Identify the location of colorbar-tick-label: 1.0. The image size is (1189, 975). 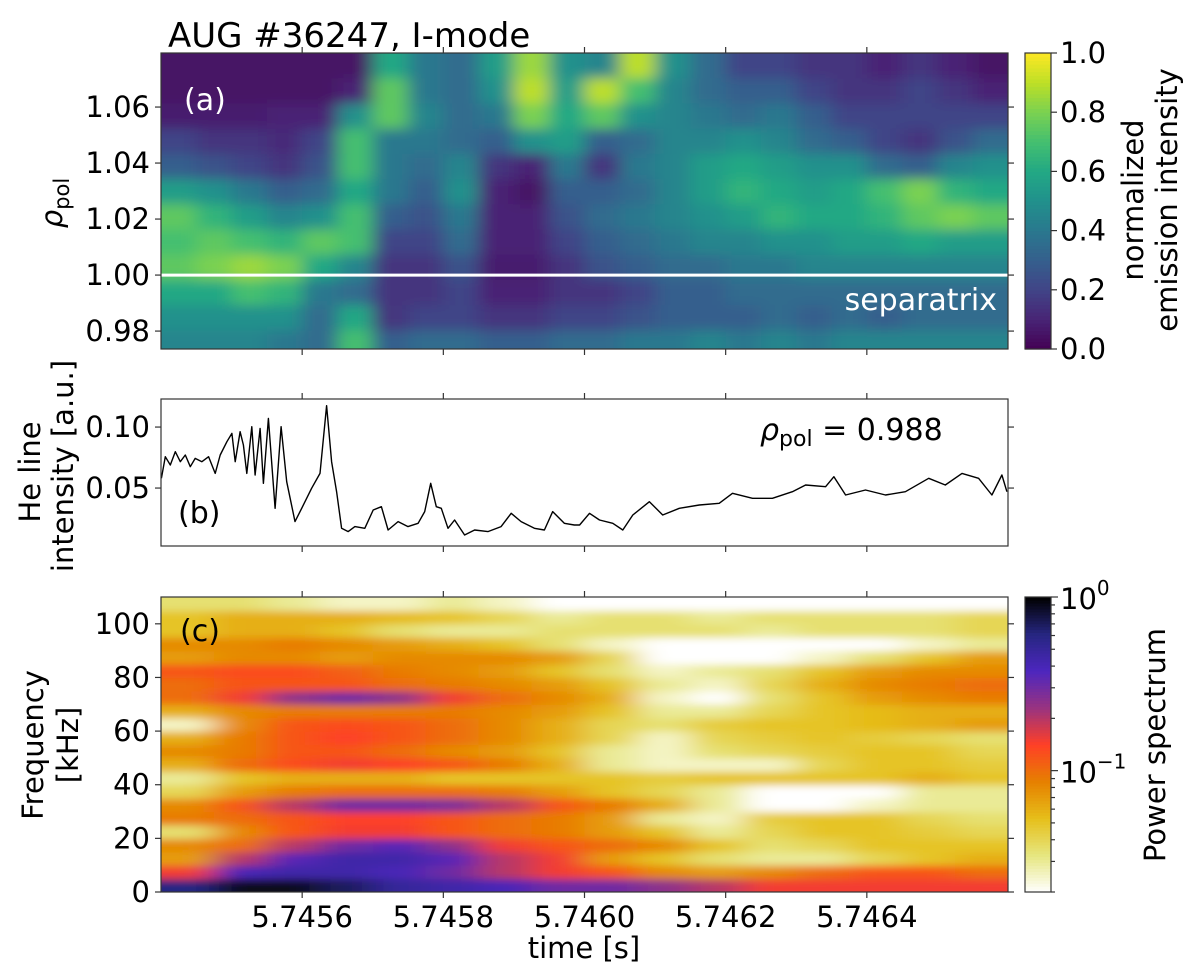
(1083, 53).